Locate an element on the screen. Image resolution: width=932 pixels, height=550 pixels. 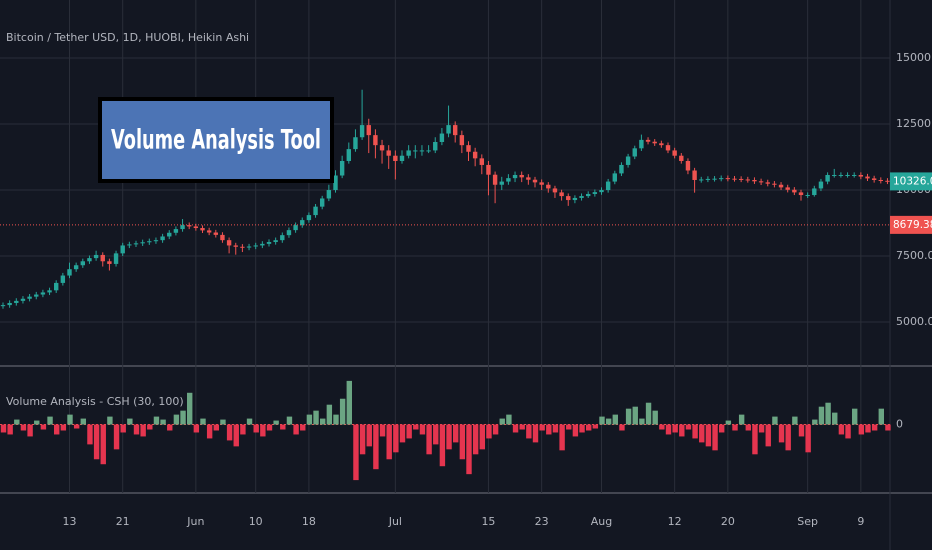
y-tick-label: 15000.00 is located at coordinates (914, 57).